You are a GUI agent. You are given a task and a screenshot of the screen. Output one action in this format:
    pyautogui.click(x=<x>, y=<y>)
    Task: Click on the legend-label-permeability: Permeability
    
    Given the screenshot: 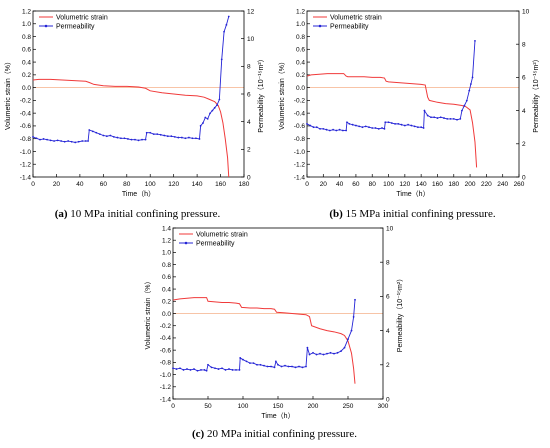 What is the action you would take?
    pyautogui.click(x=215, y=244)
    